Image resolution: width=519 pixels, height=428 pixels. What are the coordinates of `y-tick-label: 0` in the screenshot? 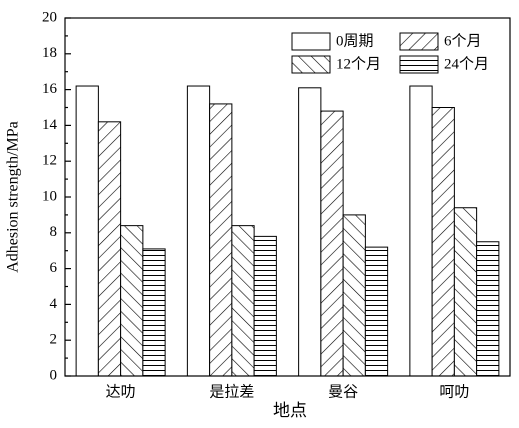 It's located at (54, 375).